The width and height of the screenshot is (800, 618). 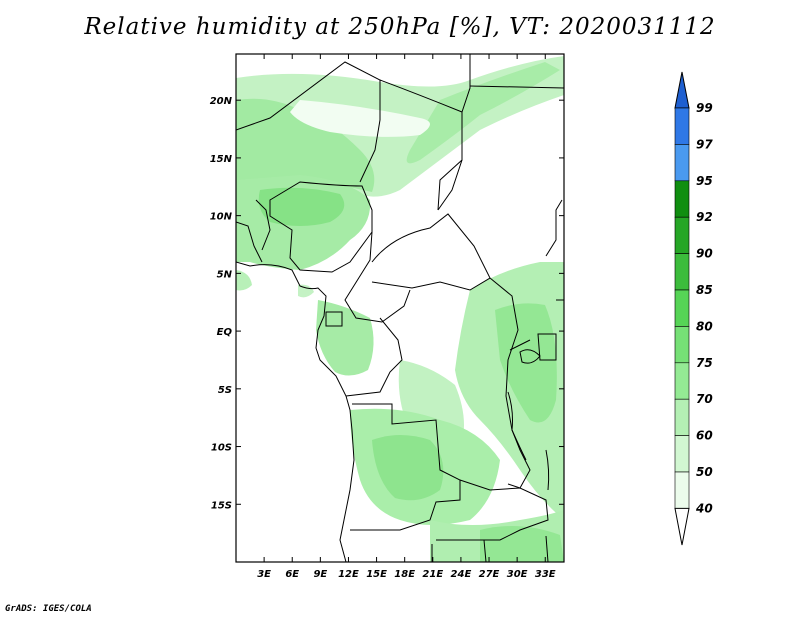 I want to click on colorbar-bottom-arrow, so click(x=682, y=526).